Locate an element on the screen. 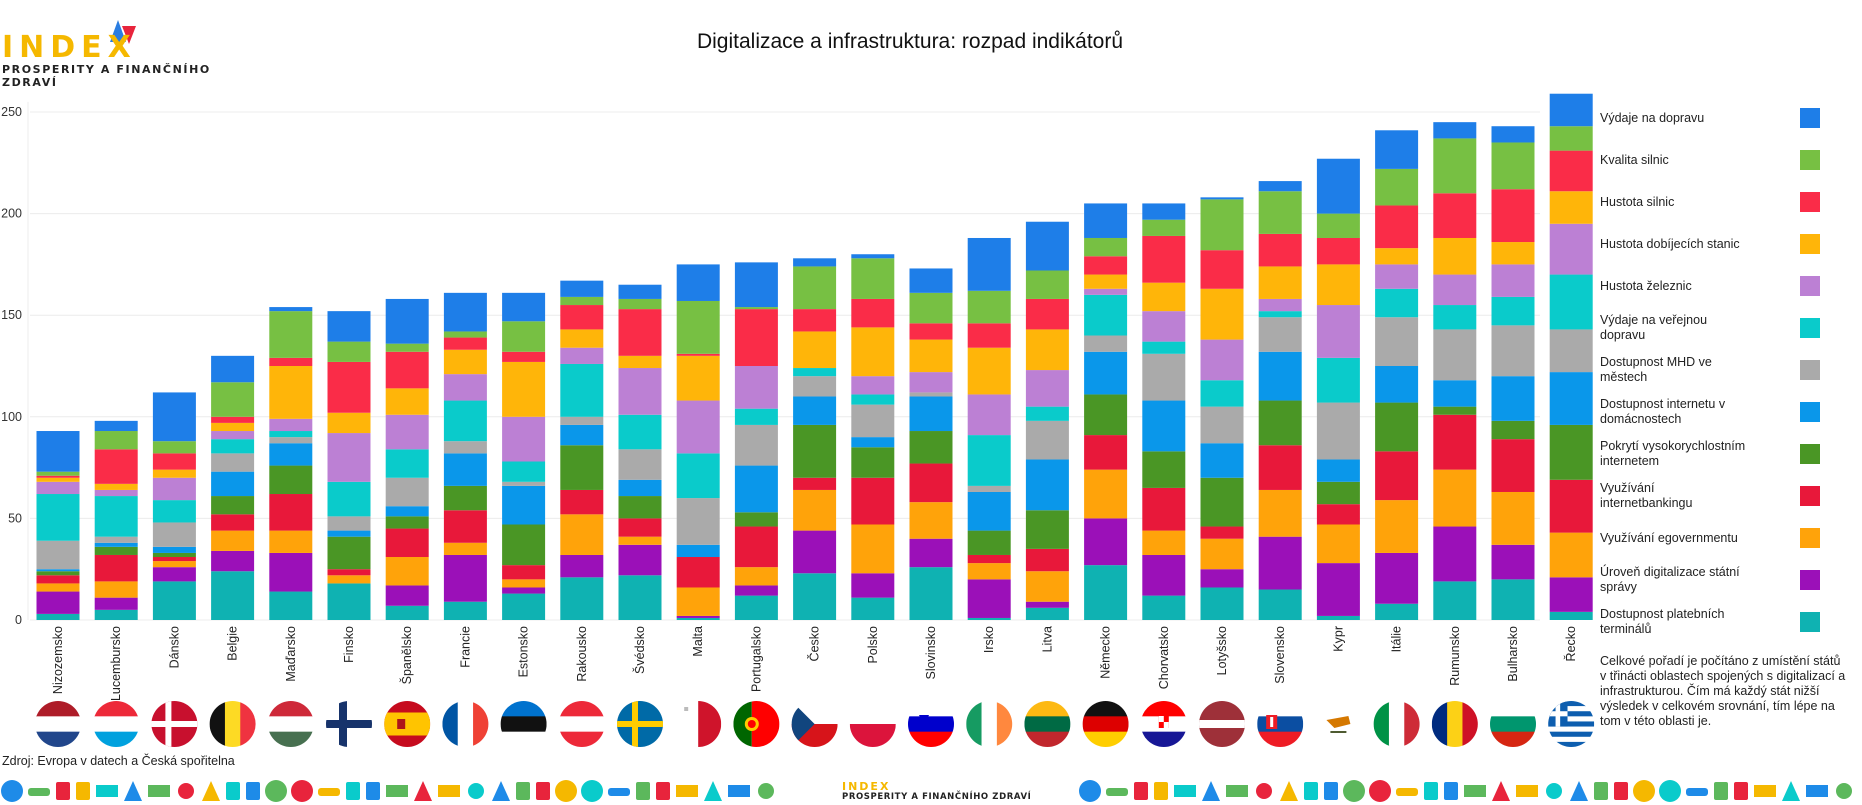 This screenshot has height=805, width=1862. x-tick-label: Estonsko is located at coordinates (524, 651).